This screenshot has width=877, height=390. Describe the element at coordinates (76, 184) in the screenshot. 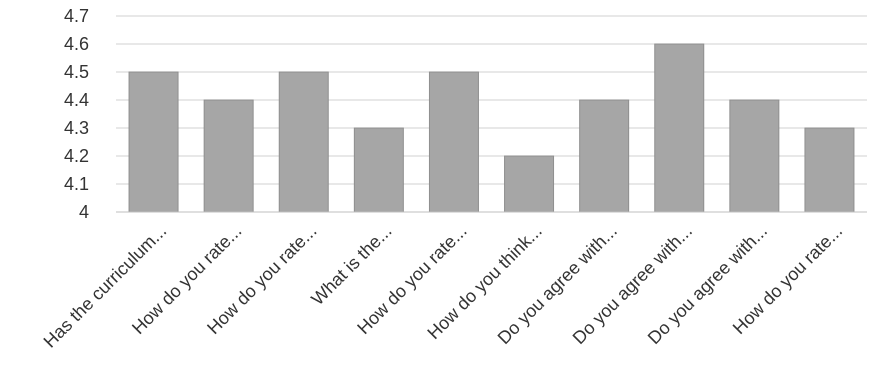

I see `y-tick-label: 4.1` at that location.